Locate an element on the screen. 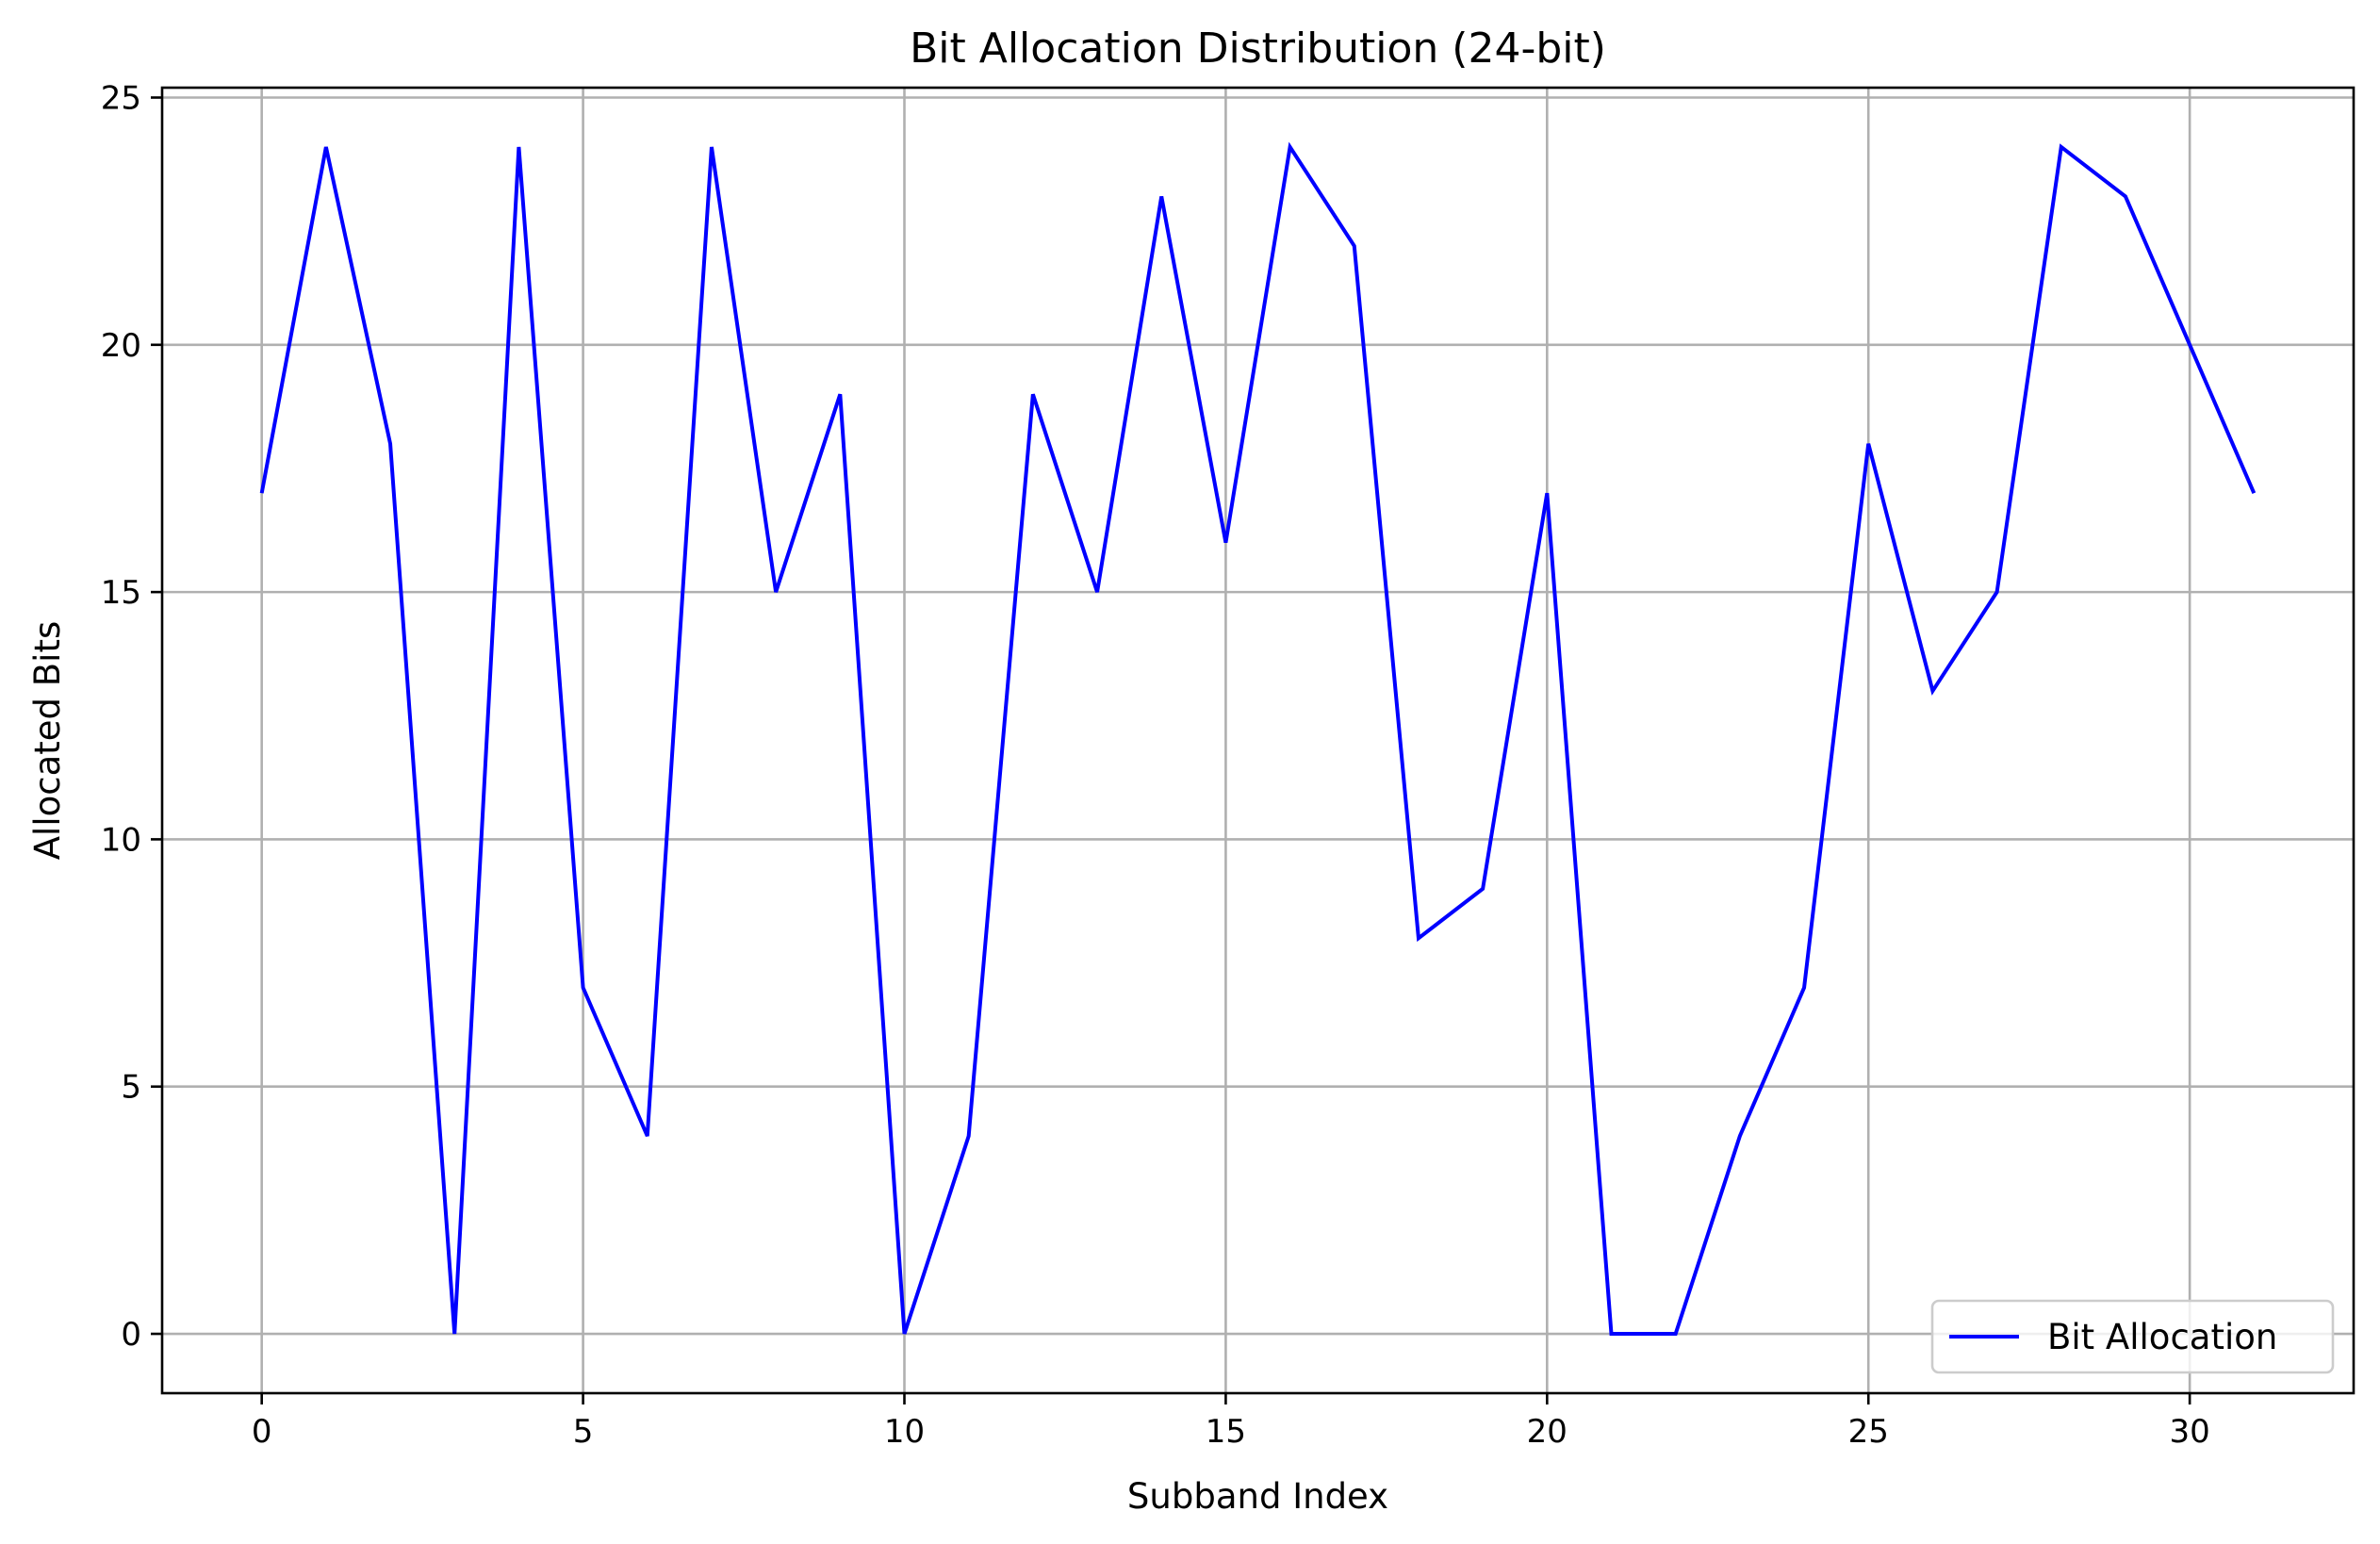  legend-label-bit-allocation: Bit Allocation is located at coordinates (2162, 1337).